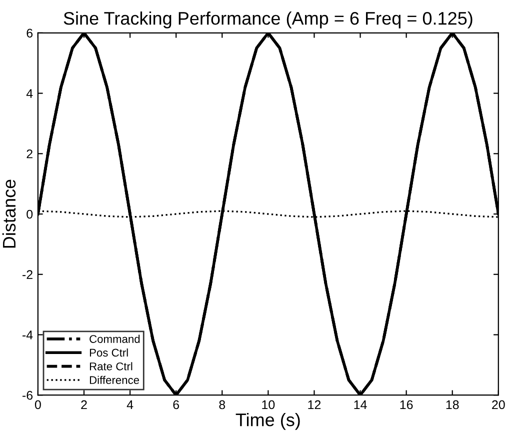  What do you see at coordinates (360, 405) in the screenshot?
I see `x-tick-label: 14` at bounding box center [360, 405].